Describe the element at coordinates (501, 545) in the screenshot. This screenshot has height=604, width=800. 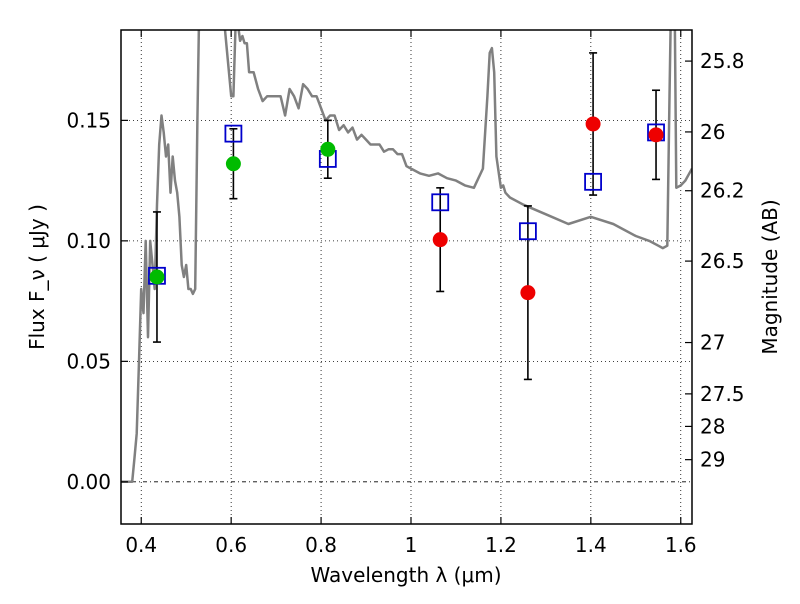
I see `x-tick-label: 1.2` at that location.